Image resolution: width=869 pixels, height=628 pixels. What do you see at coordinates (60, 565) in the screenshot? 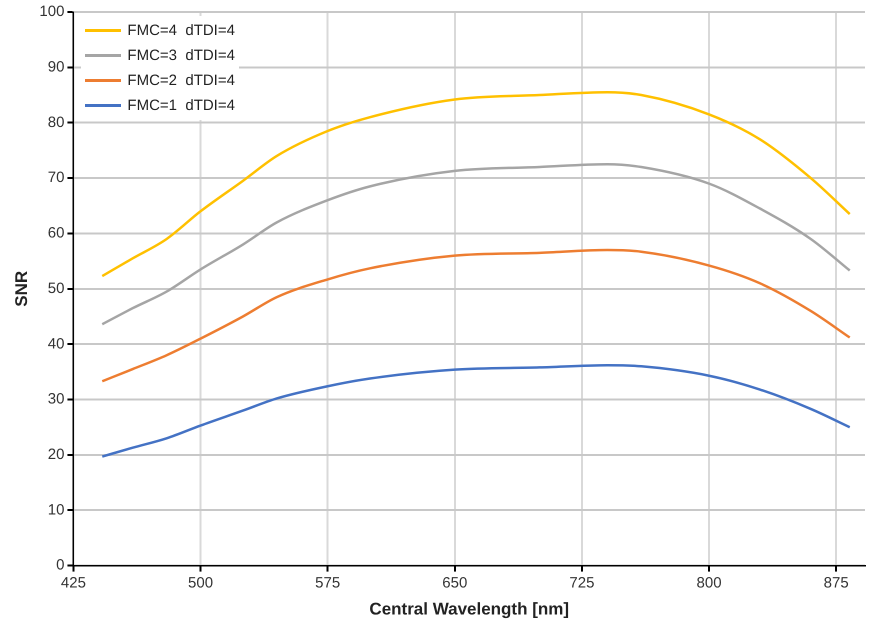
I see `y-tick-label: 0` at bounding box center [60, 565].